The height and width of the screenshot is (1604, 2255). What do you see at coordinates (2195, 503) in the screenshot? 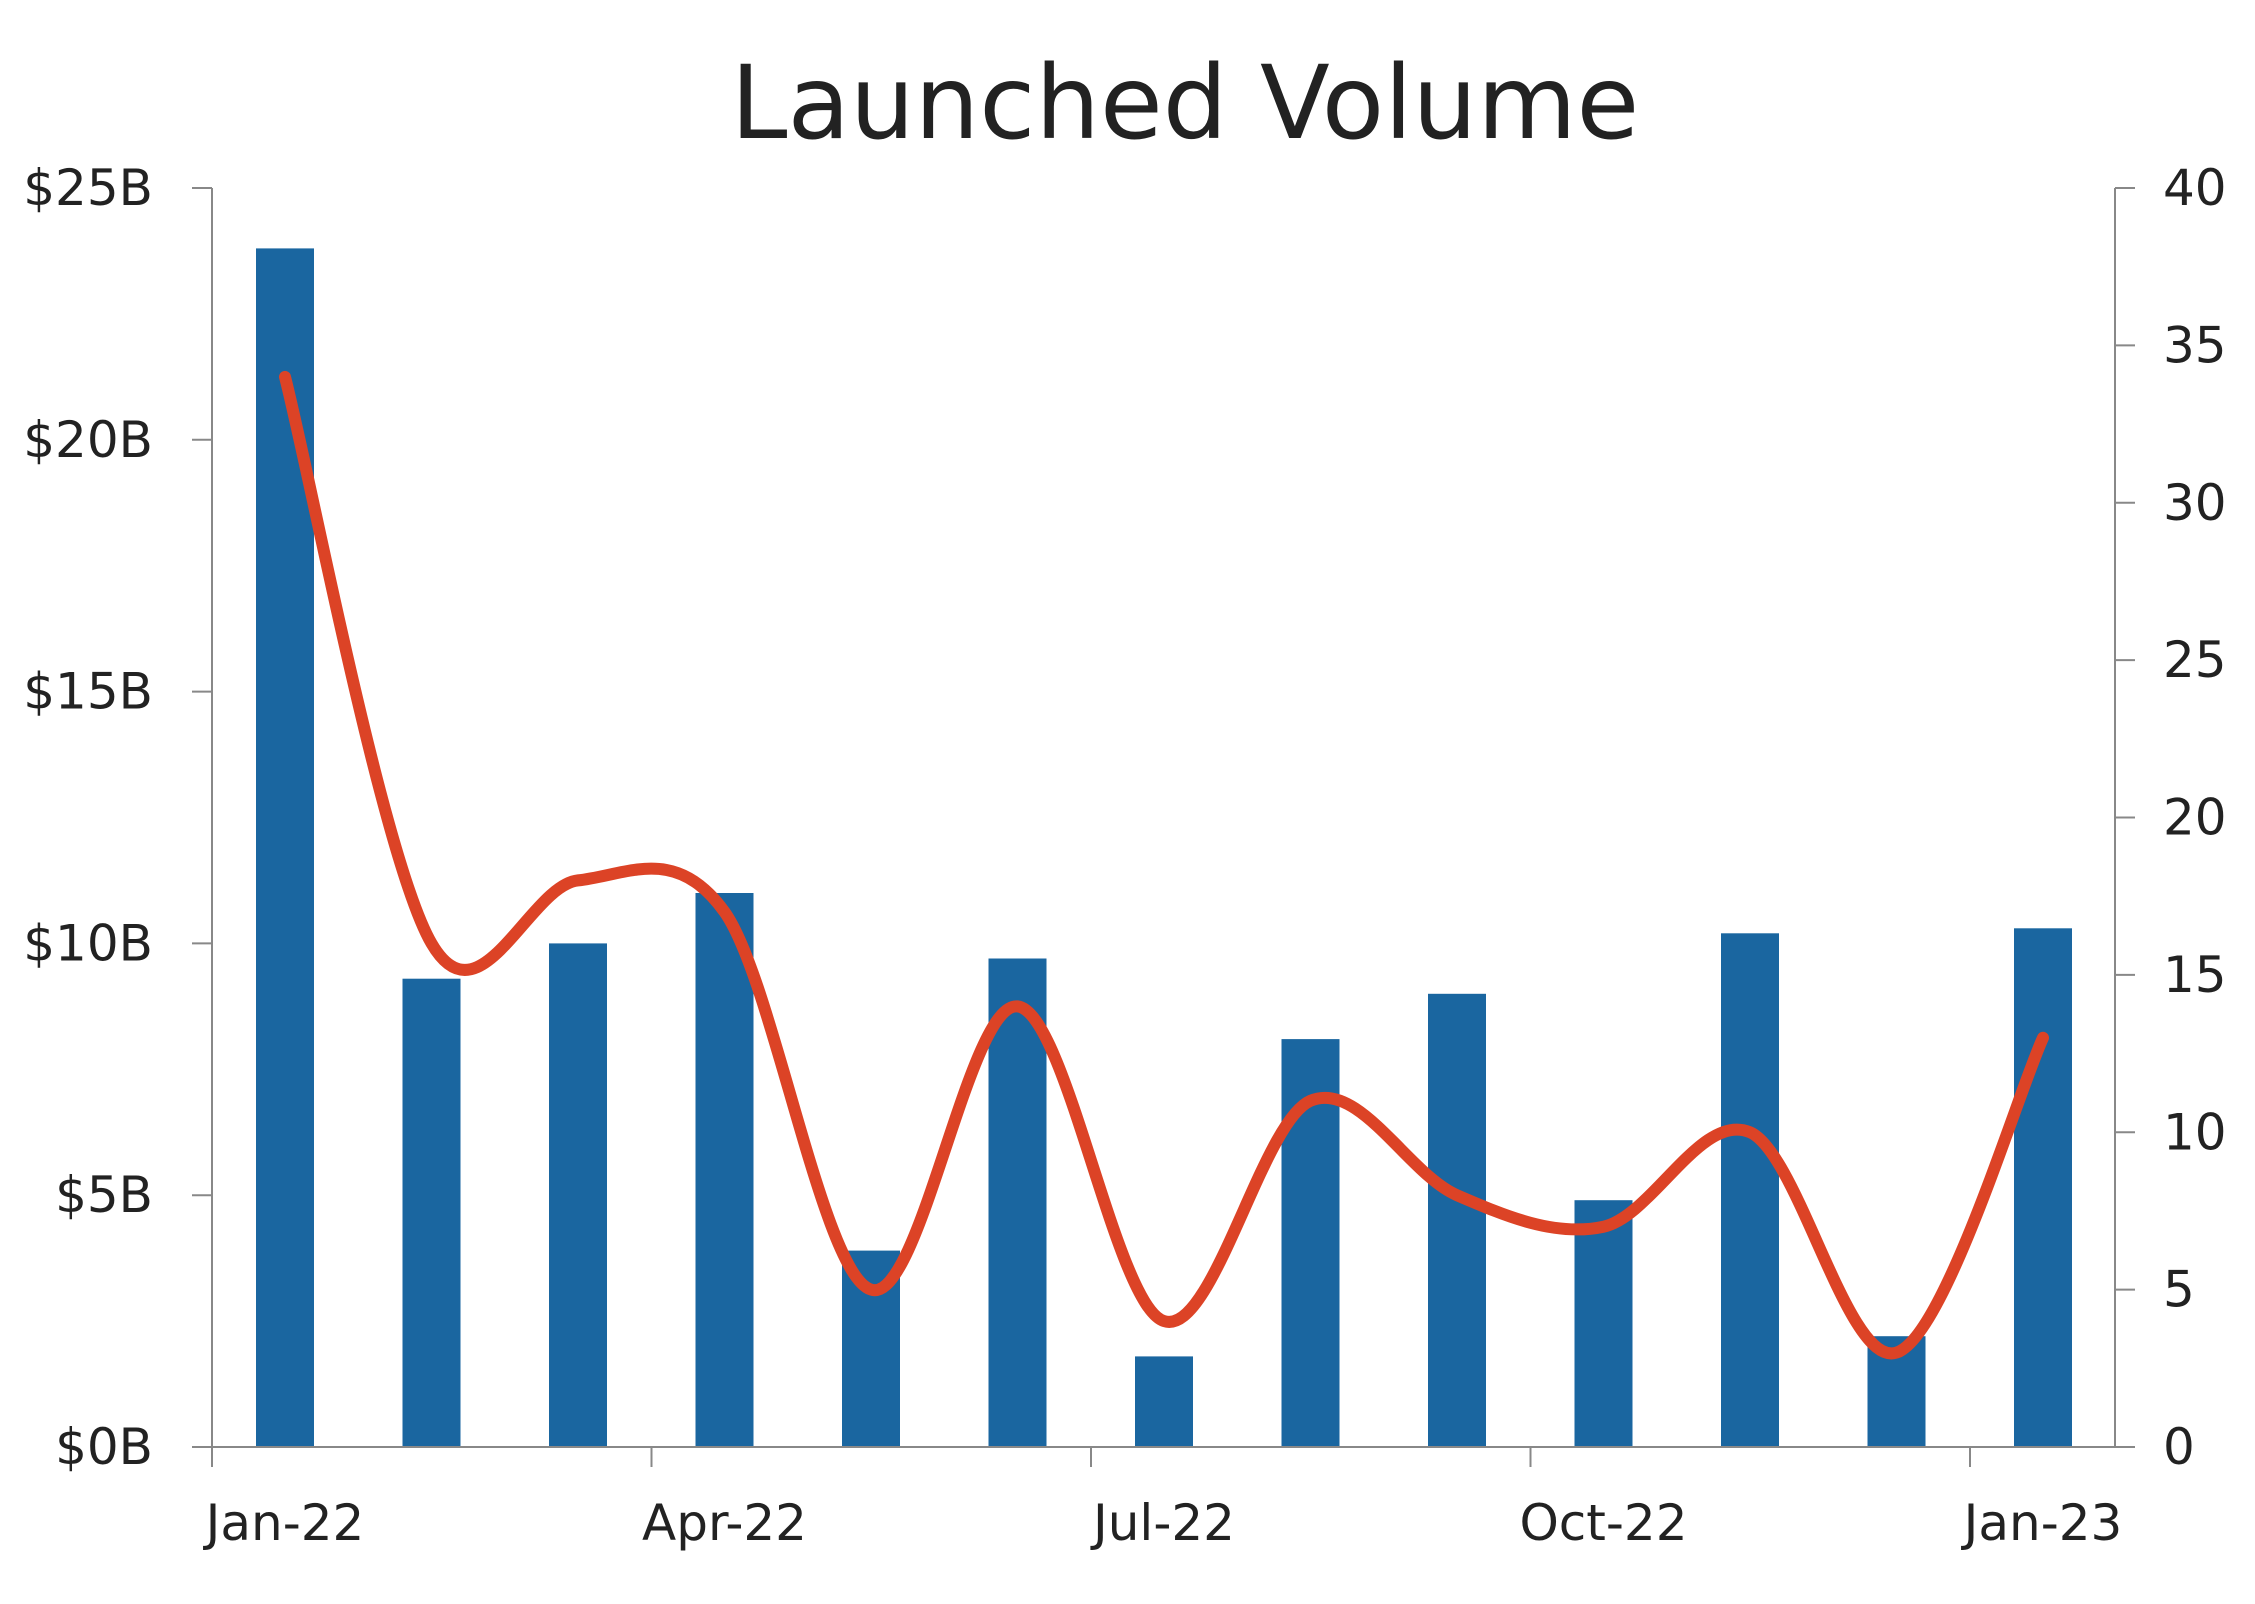
I see `right-tick-label: 30` at bounding box center [2195, 503].